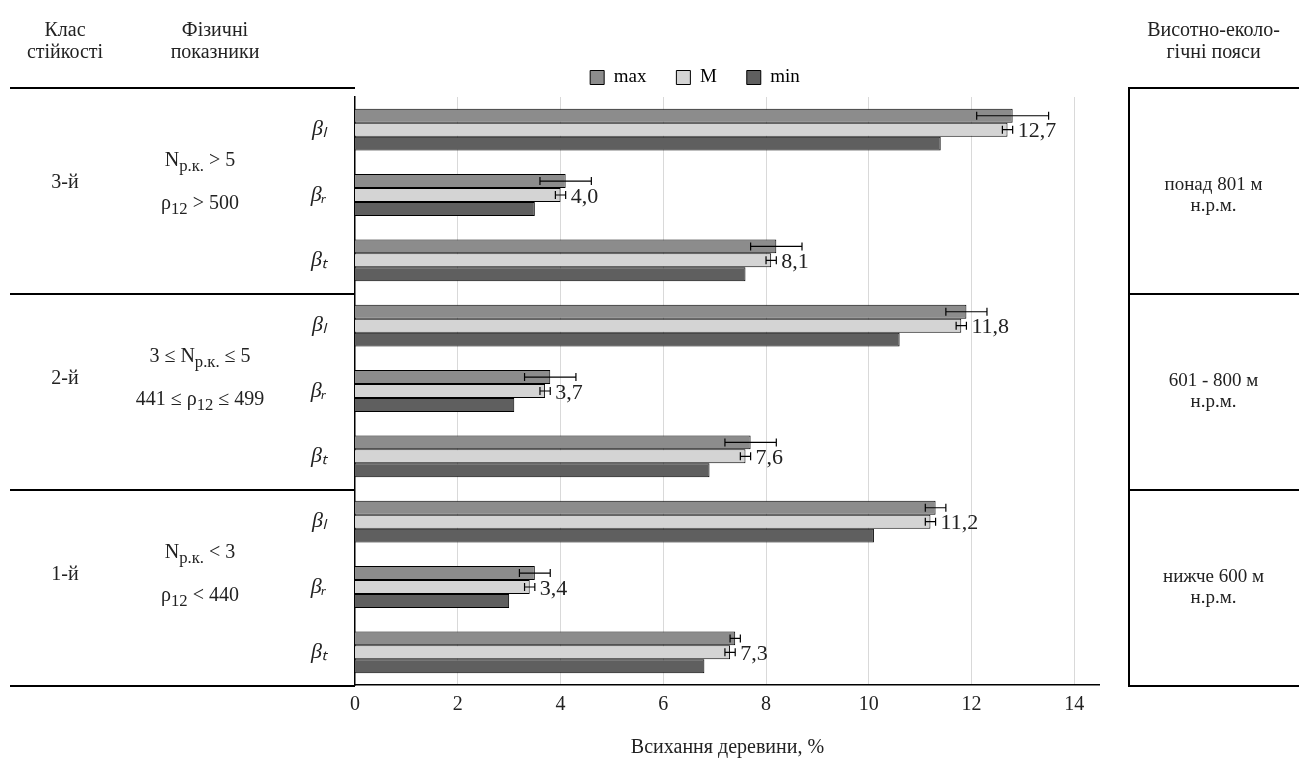 Image resolution: width=1299 pixels, height=760 pixels. I want to click on x-tick-label: 10, so click(868, 703).